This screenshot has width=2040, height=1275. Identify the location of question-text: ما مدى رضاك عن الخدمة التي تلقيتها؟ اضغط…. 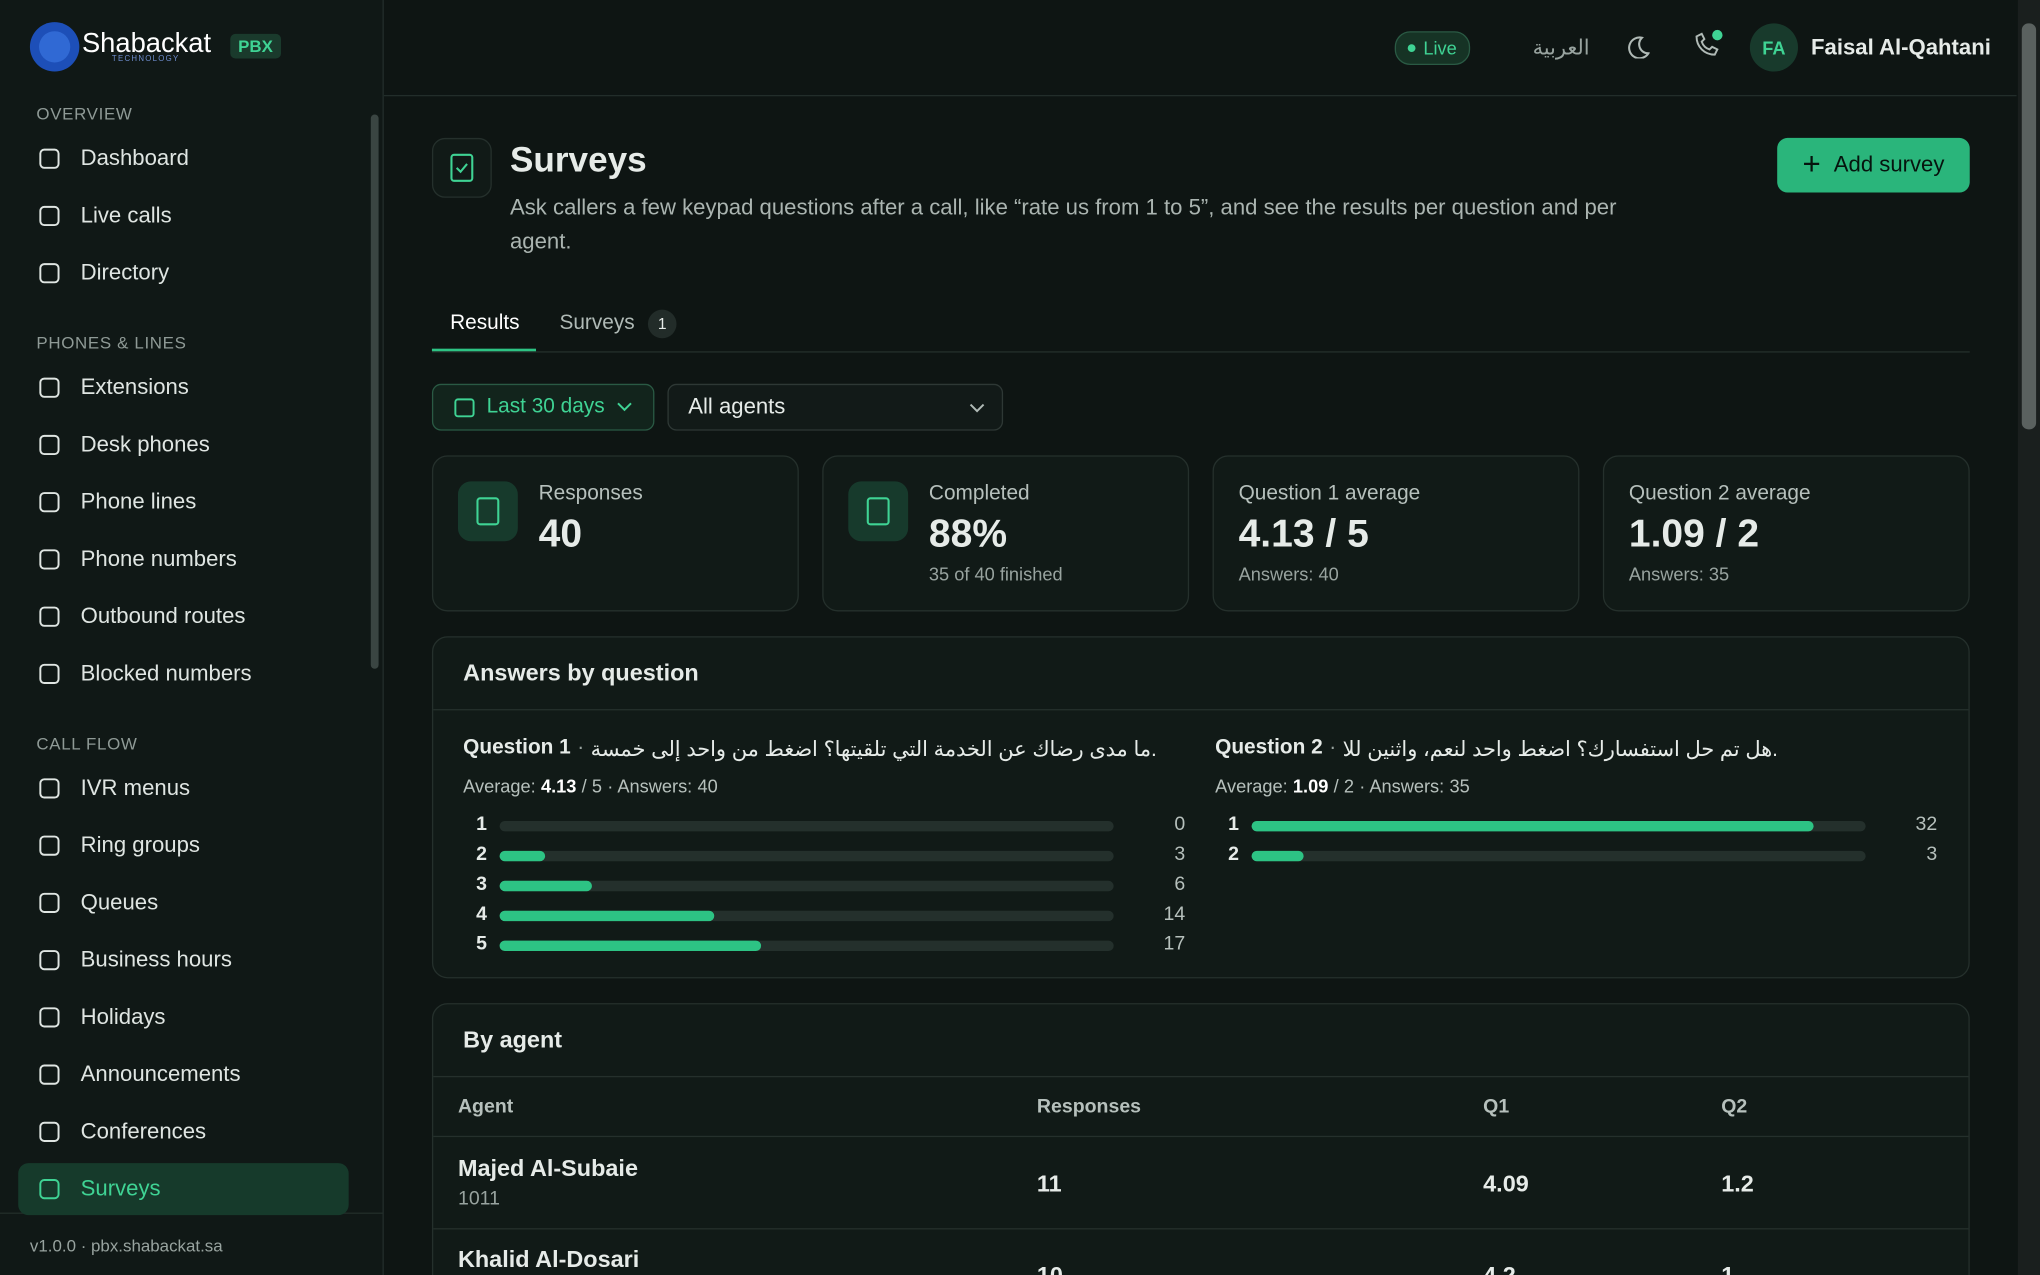
(873, 750).